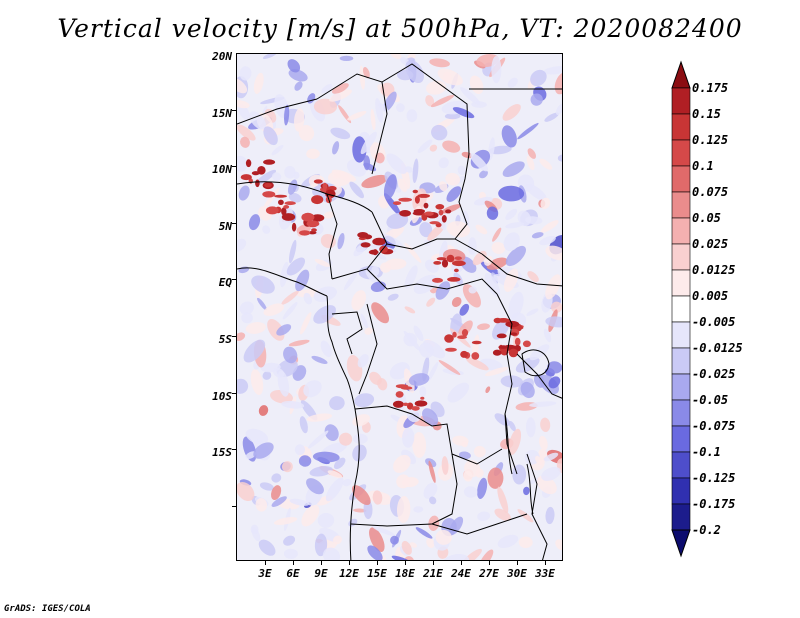 The image size is (800, 618). Describe the element at coordinates (444, 489) in the screenshot. I see `border-angola-zambia` at that location.